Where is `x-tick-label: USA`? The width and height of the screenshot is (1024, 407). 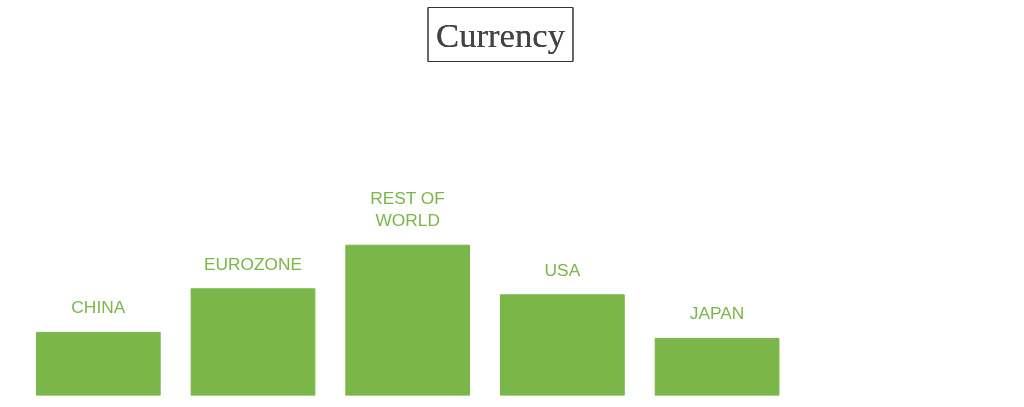
x-tick-label: USA is located at coordinates (562, 269).